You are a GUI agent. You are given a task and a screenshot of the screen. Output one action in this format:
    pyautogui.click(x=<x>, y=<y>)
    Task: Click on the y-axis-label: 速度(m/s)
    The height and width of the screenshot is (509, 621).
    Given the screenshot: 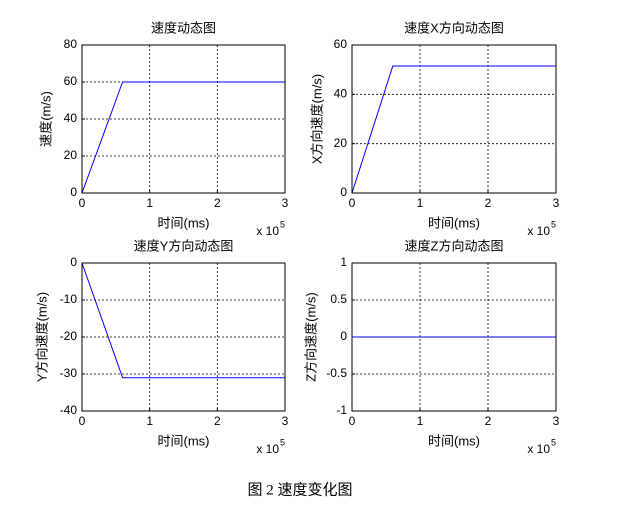 What is the action you would take?
    pyautogui.click(x=45, y=119)
    